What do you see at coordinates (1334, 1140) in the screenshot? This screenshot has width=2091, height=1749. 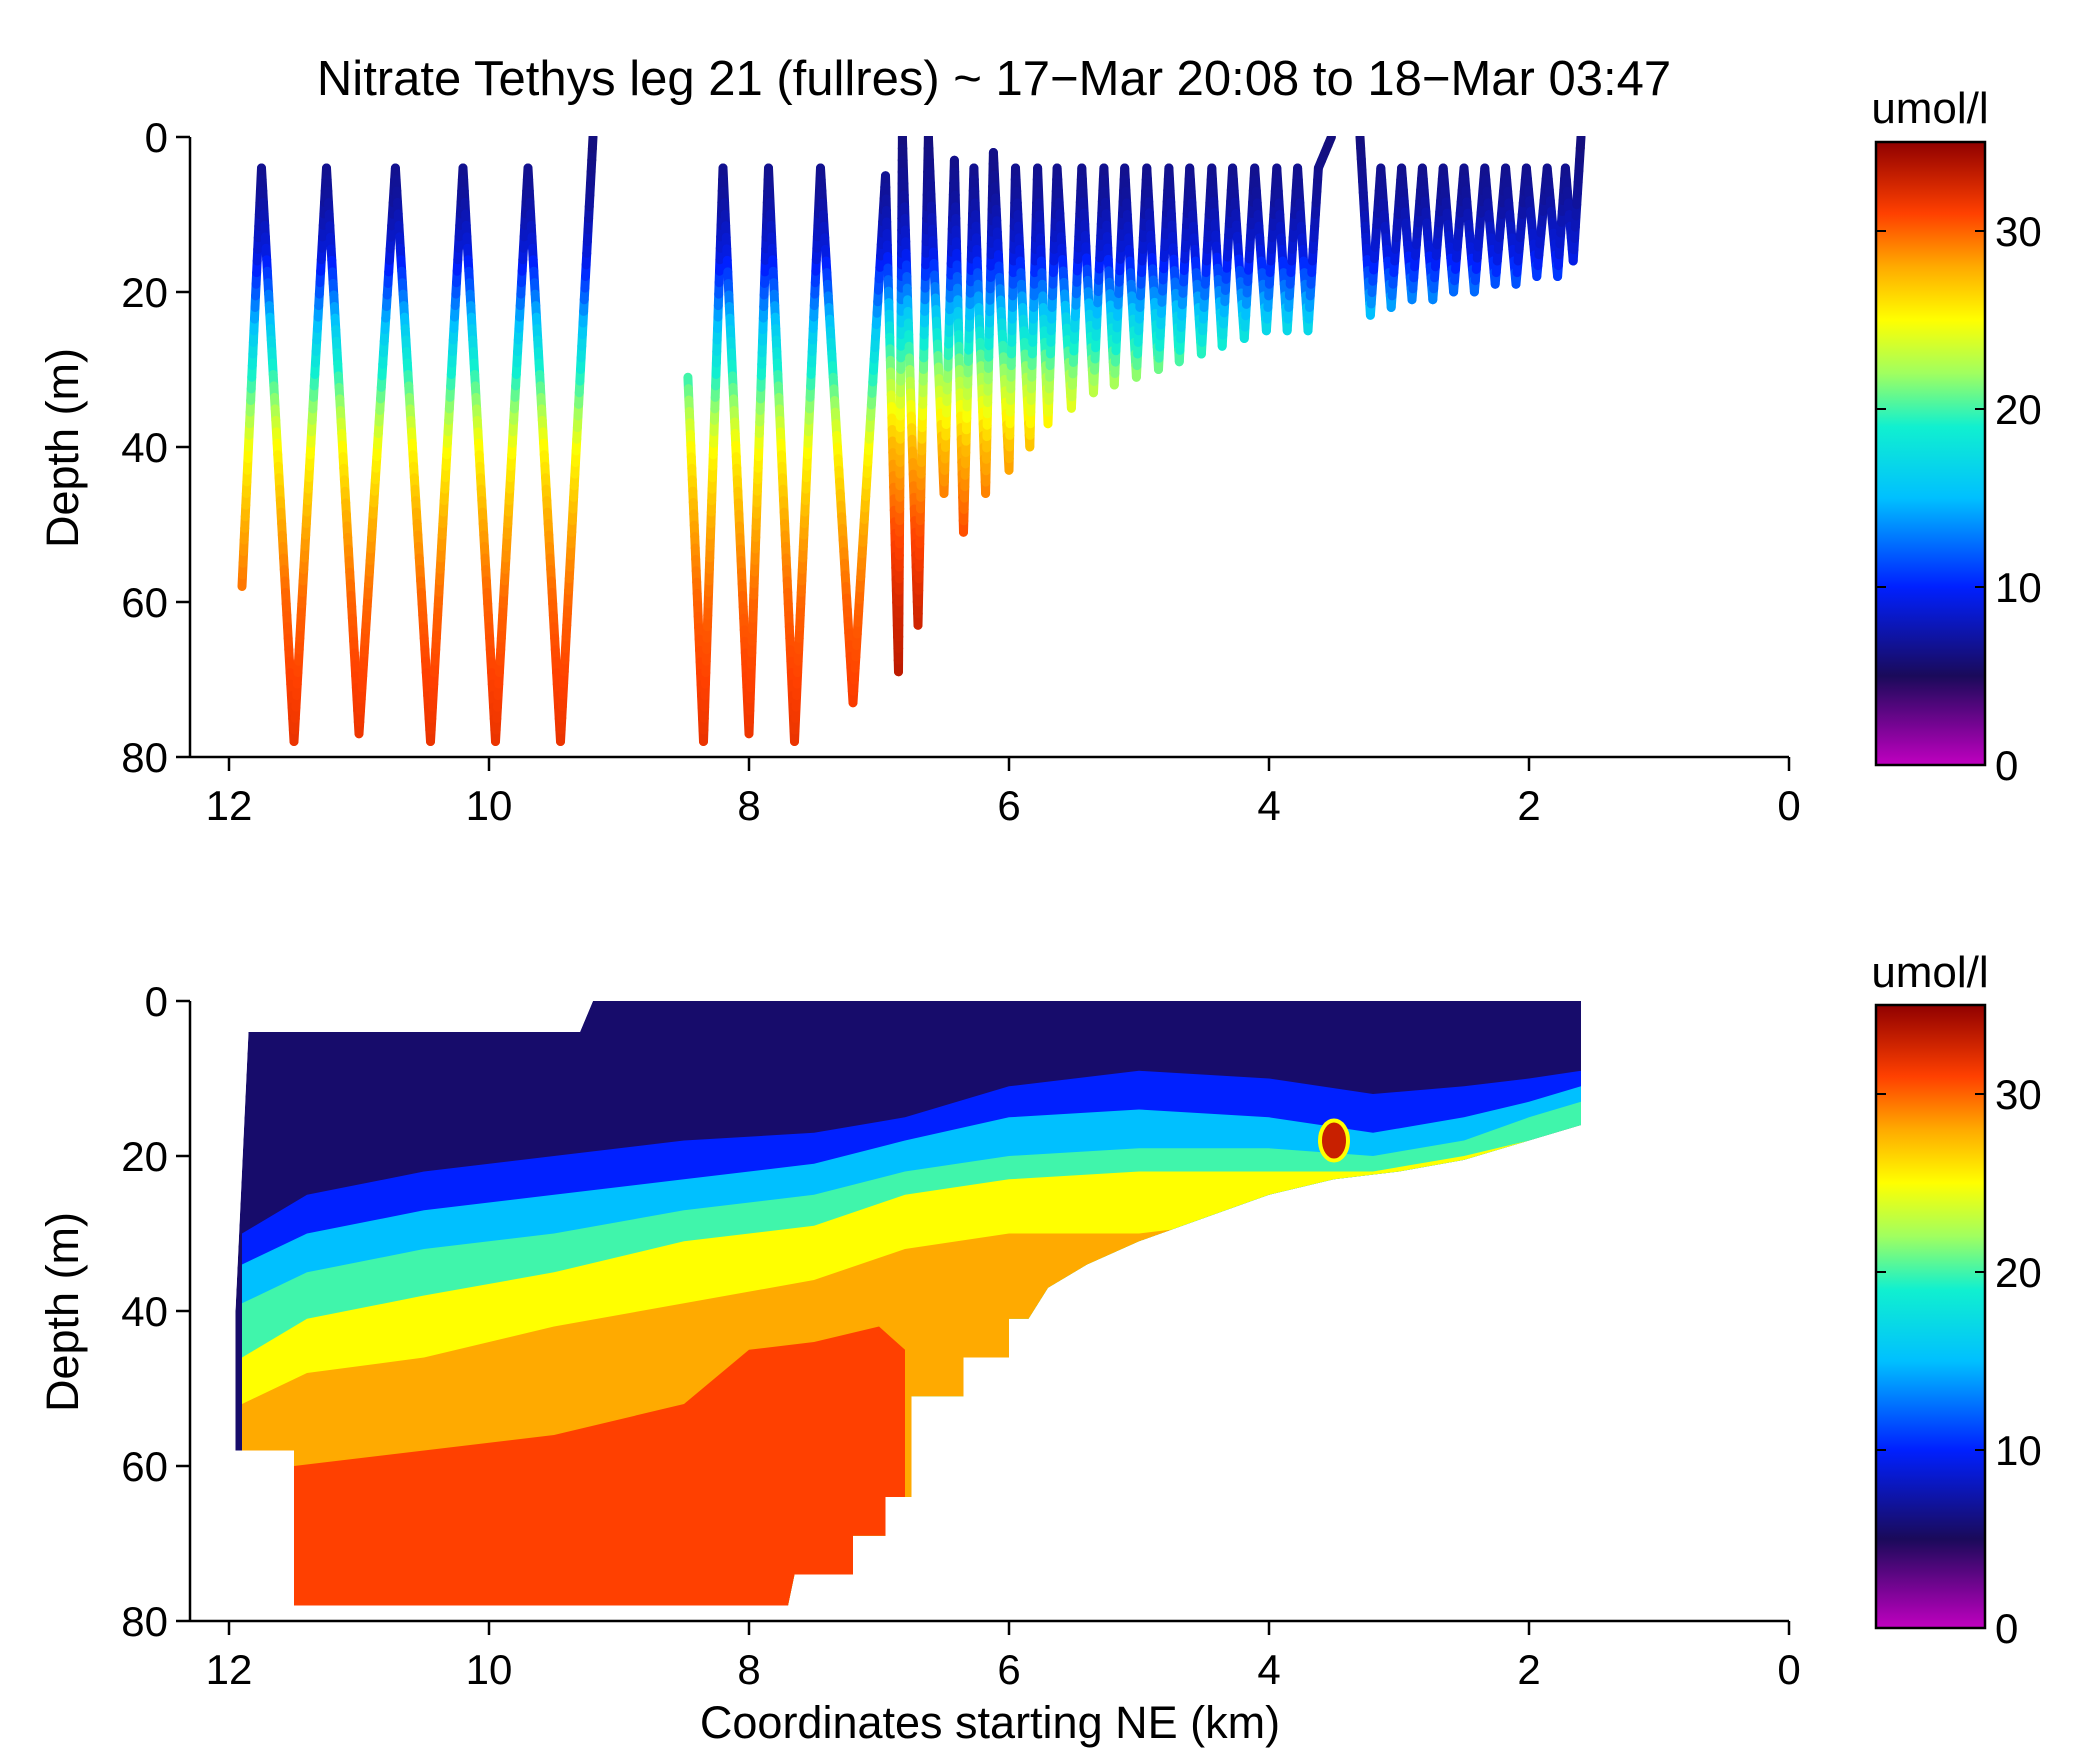 I see `nitrate-hotspot` at bounding box center [1334, 1140].